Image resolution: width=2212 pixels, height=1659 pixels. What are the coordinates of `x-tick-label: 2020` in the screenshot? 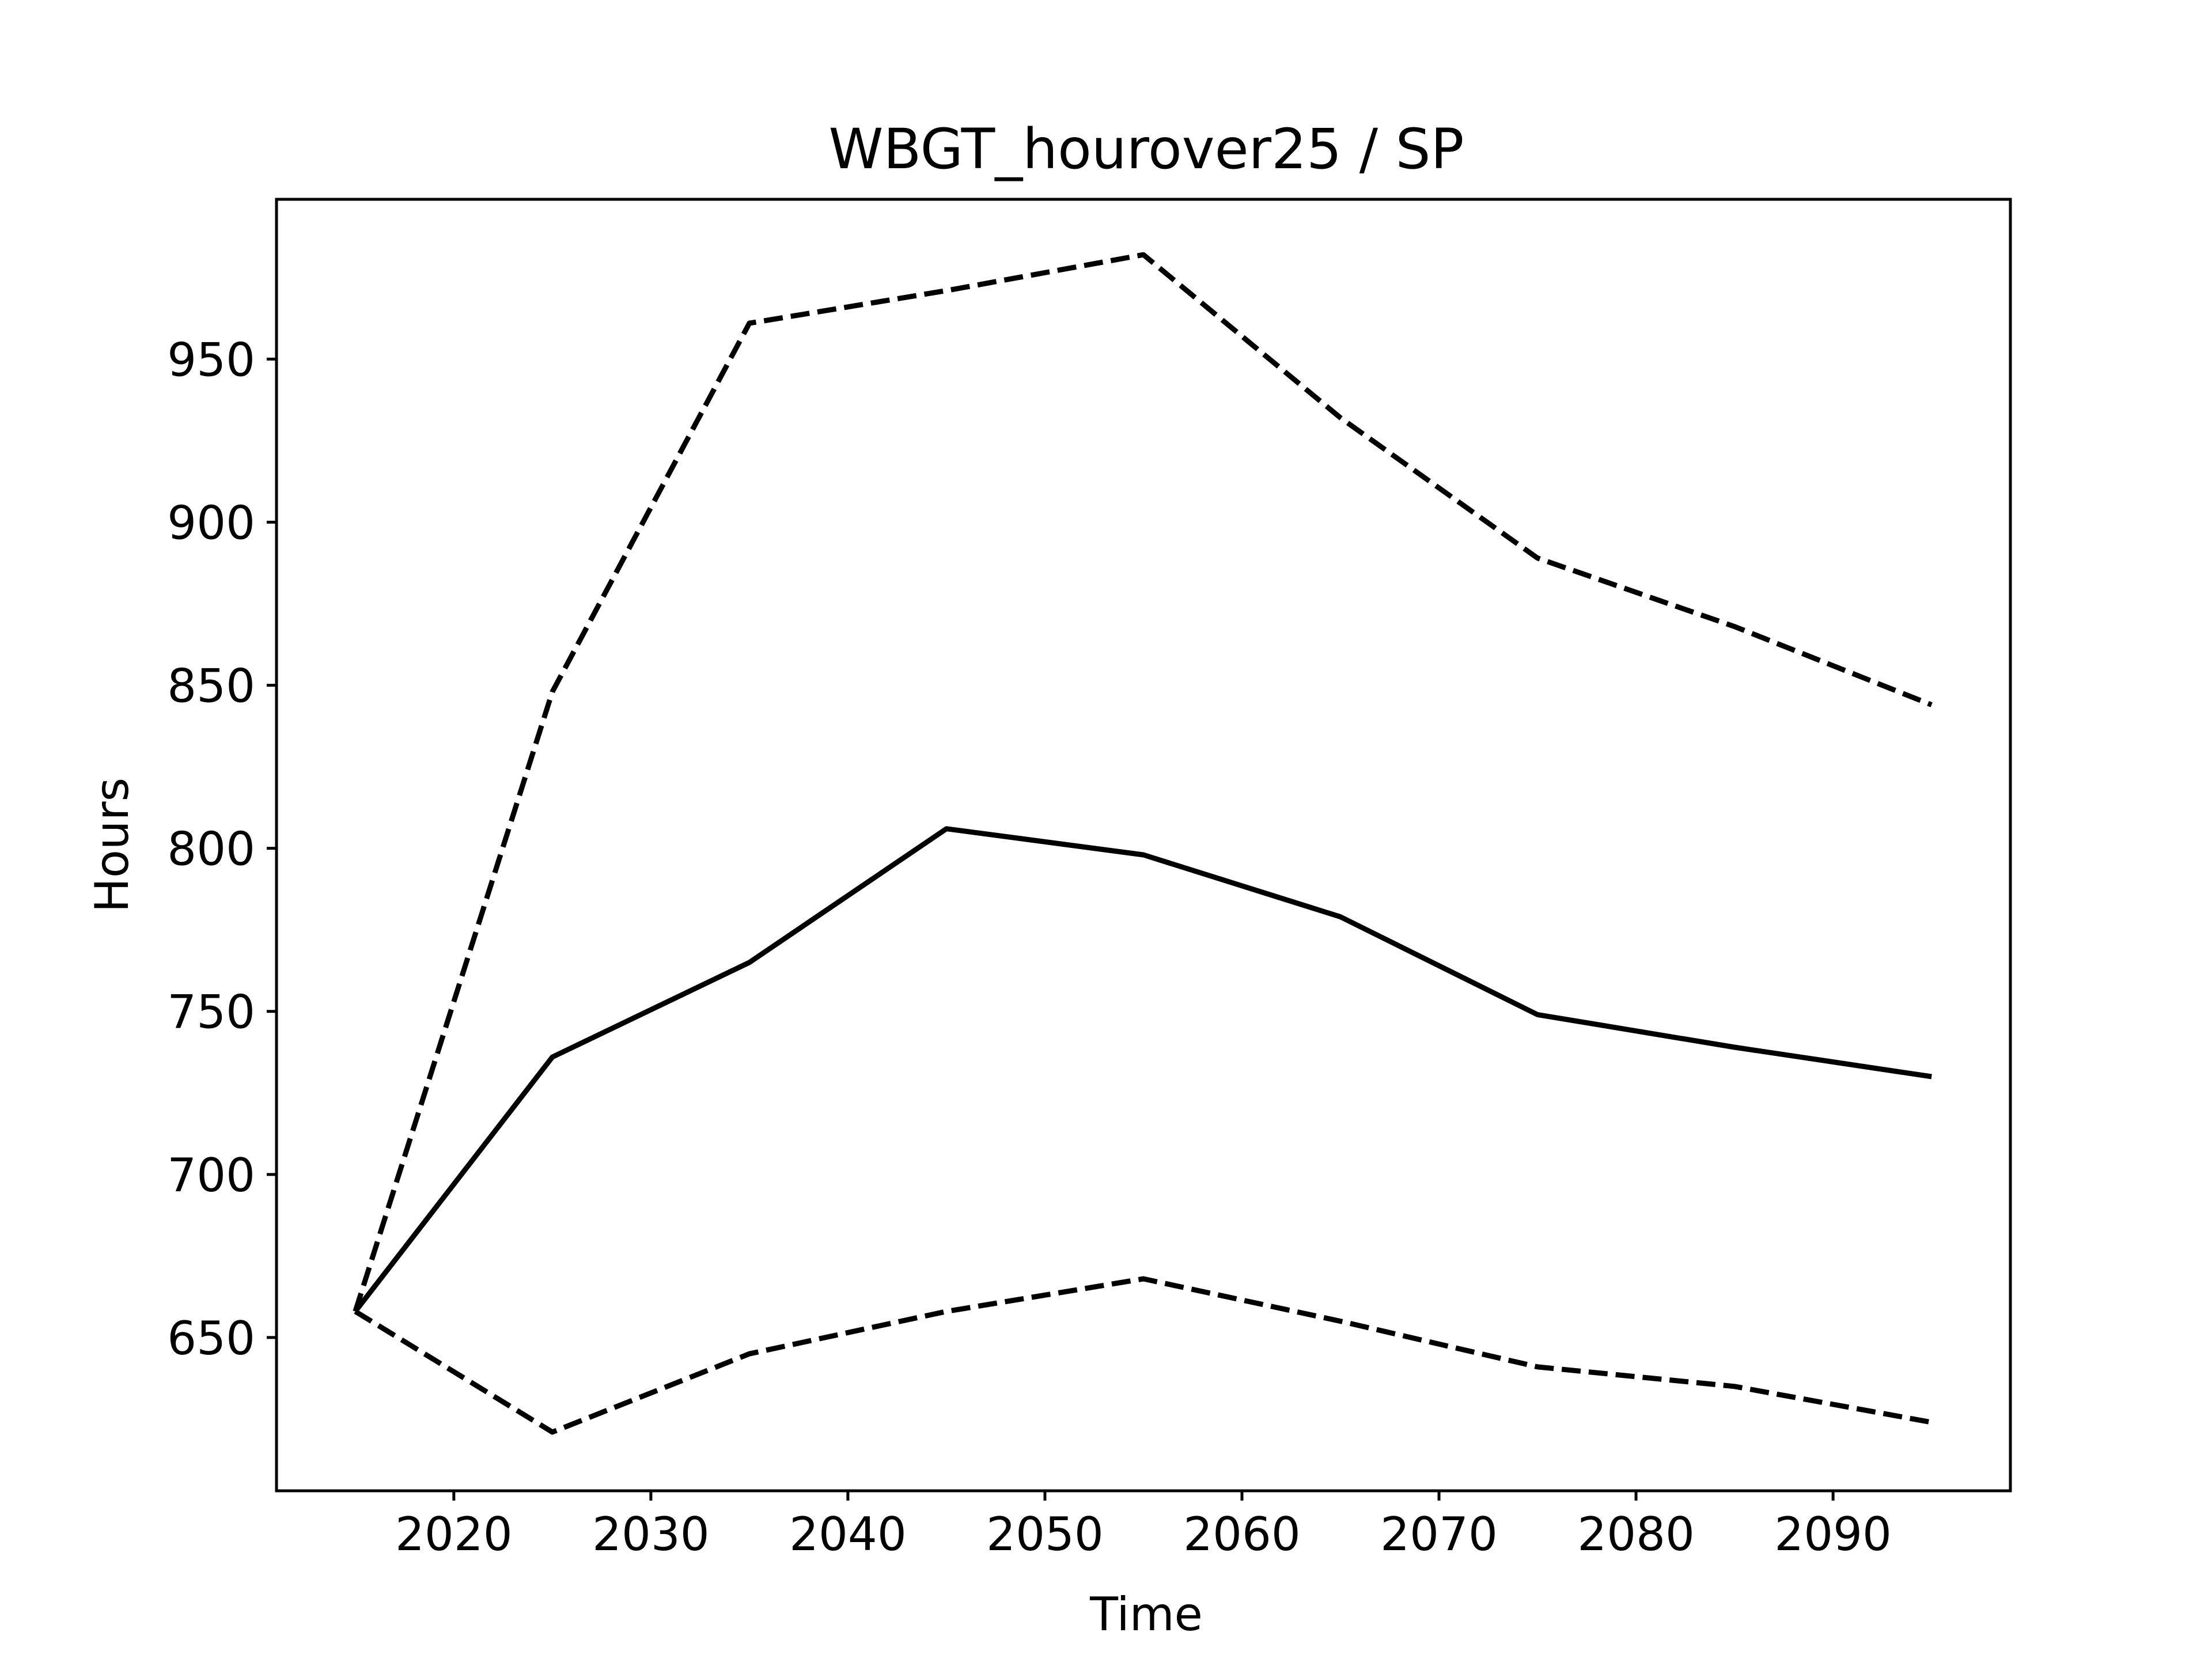 It's located at (454, 1534).